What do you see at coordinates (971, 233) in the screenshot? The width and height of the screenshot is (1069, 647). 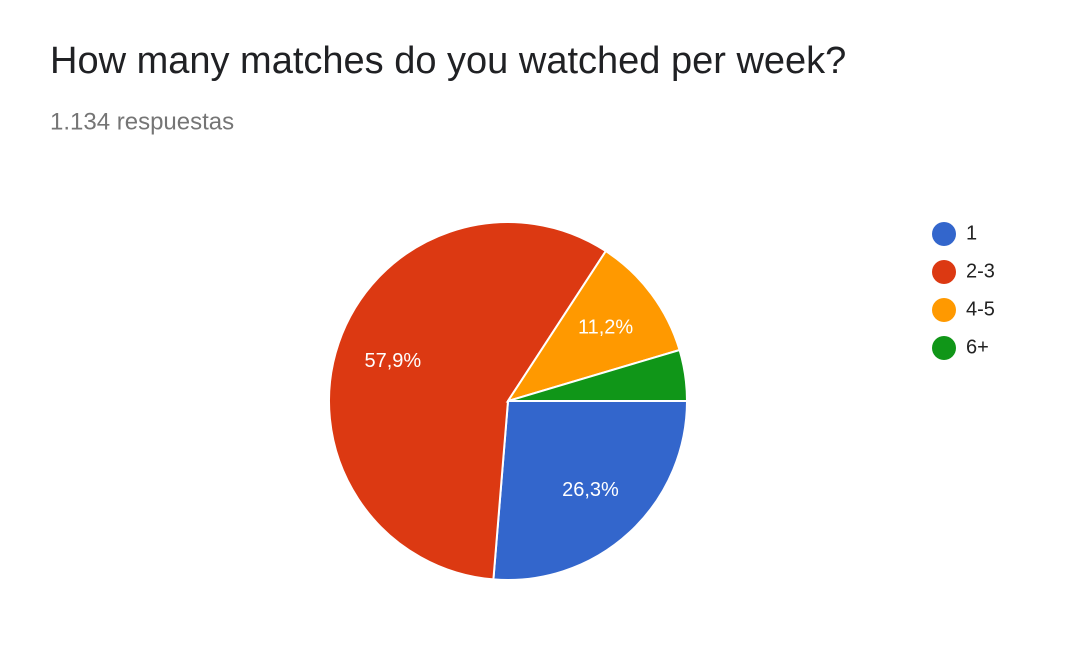 I see `legend-label: 1` at bounding box center [971, 233].